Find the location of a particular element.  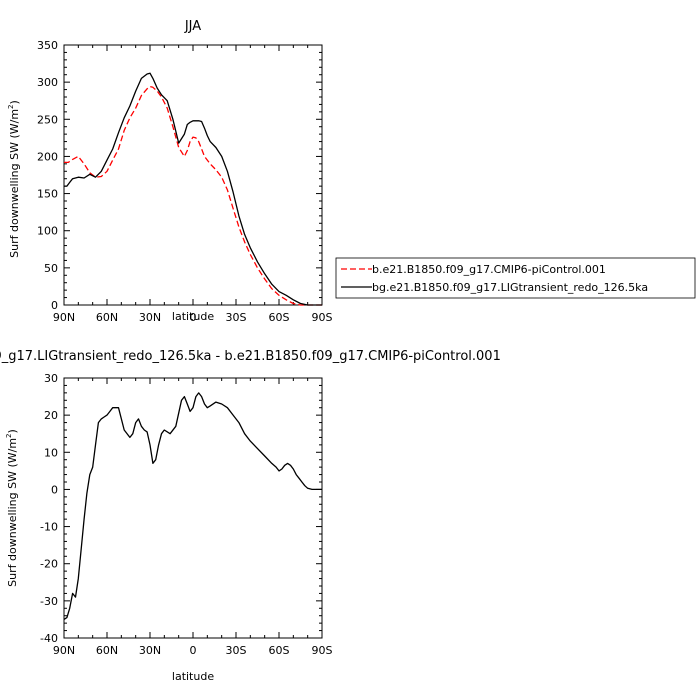

top-ylabel-close: ) is located at coordinates (14, 102).